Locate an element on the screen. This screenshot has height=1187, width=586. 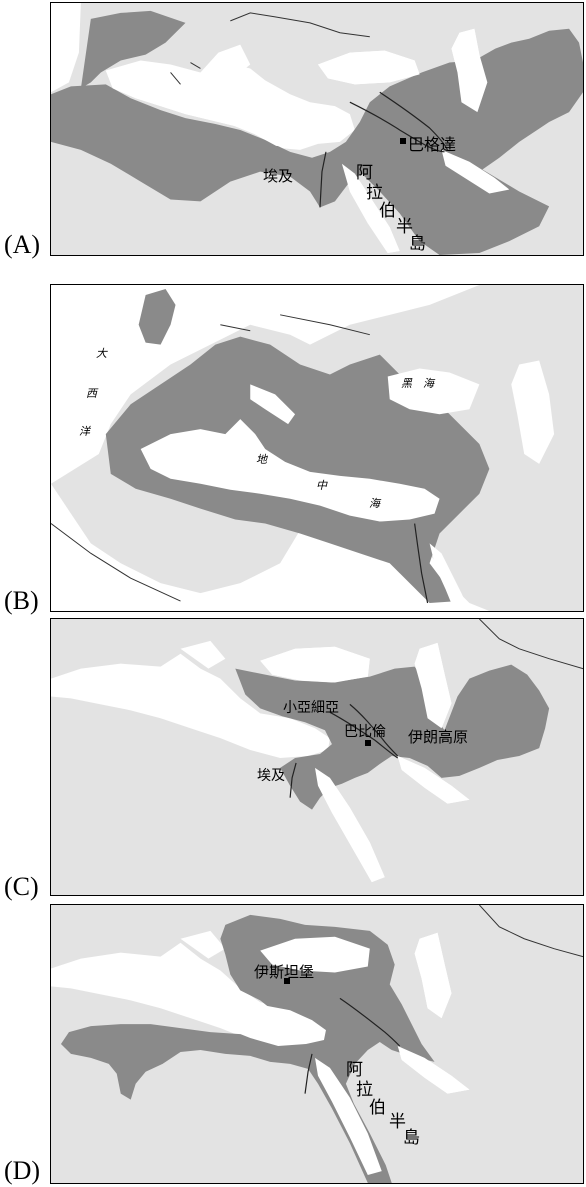
arabia-char-1: 阿 is located at coordinates (364, 173).